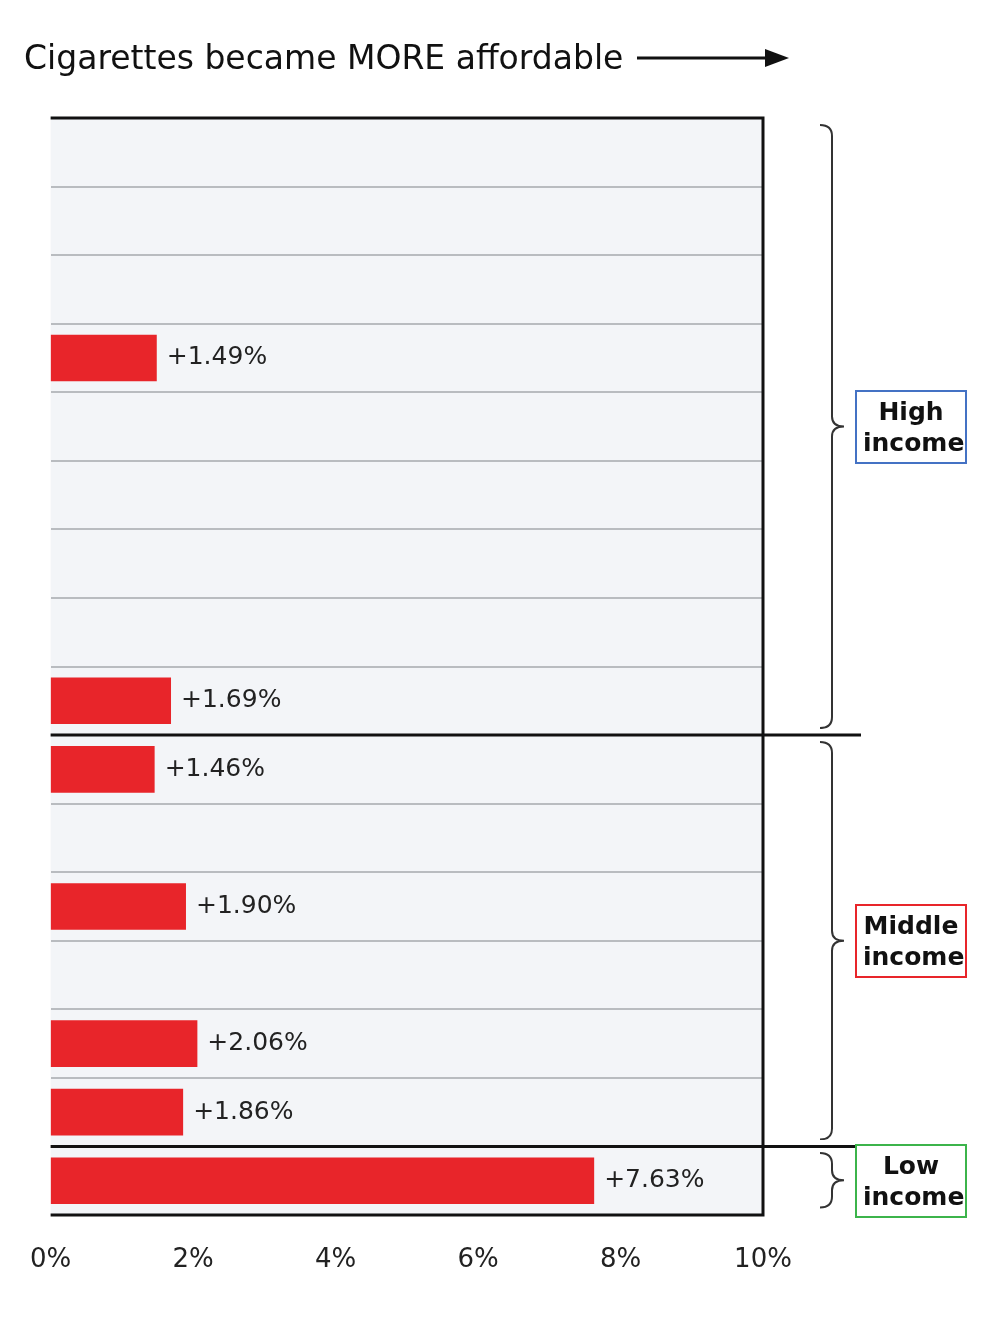 The height and width of the screenshot is (1330, 981). I want to click on text: High income, so click(911, 426).